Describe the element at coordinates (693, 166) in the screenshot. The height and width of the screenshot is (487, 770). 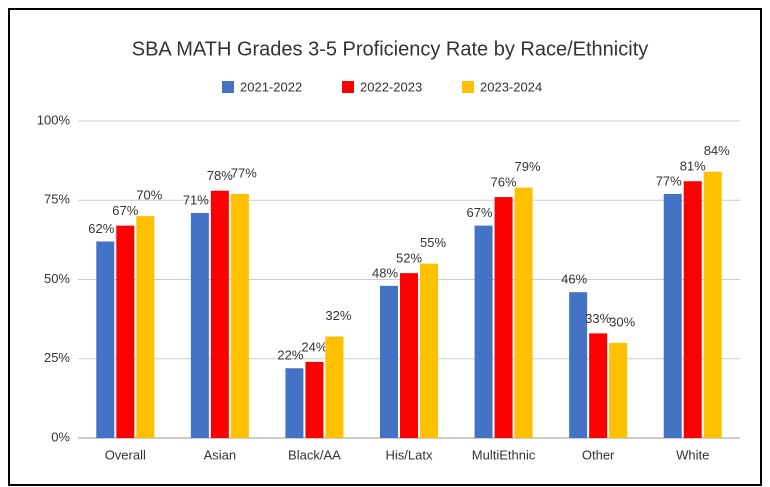
I see `data-label: 81%` at that location.